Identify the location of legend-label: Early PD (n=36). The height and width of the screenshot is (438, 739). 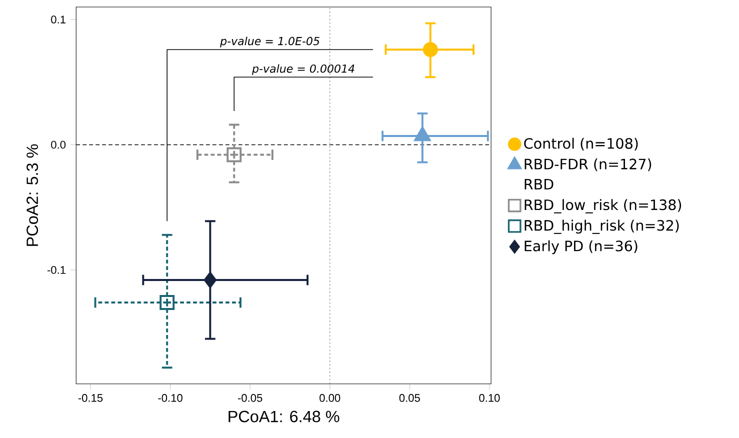
(581, 247).